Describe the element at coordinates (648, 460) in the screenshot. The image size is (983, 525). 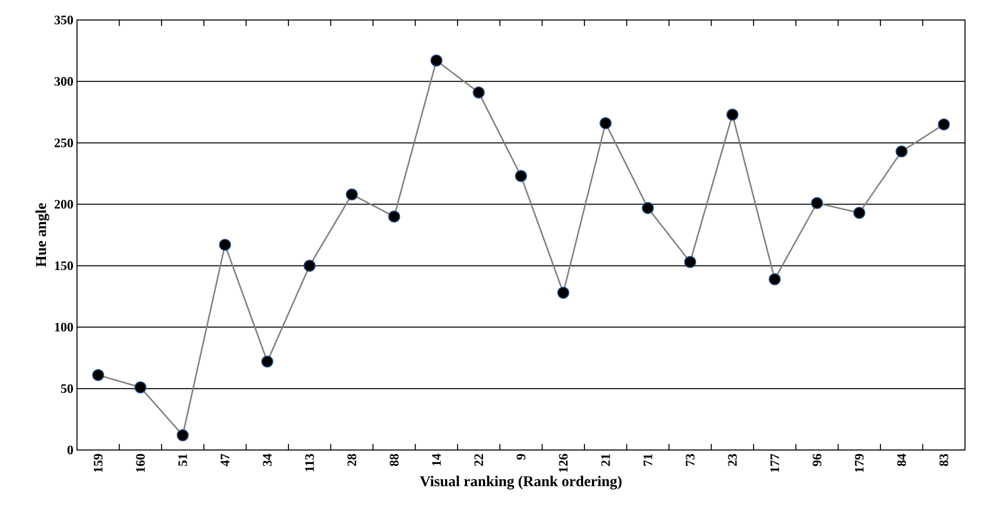
I see `x-tick-label: 71` at that location.